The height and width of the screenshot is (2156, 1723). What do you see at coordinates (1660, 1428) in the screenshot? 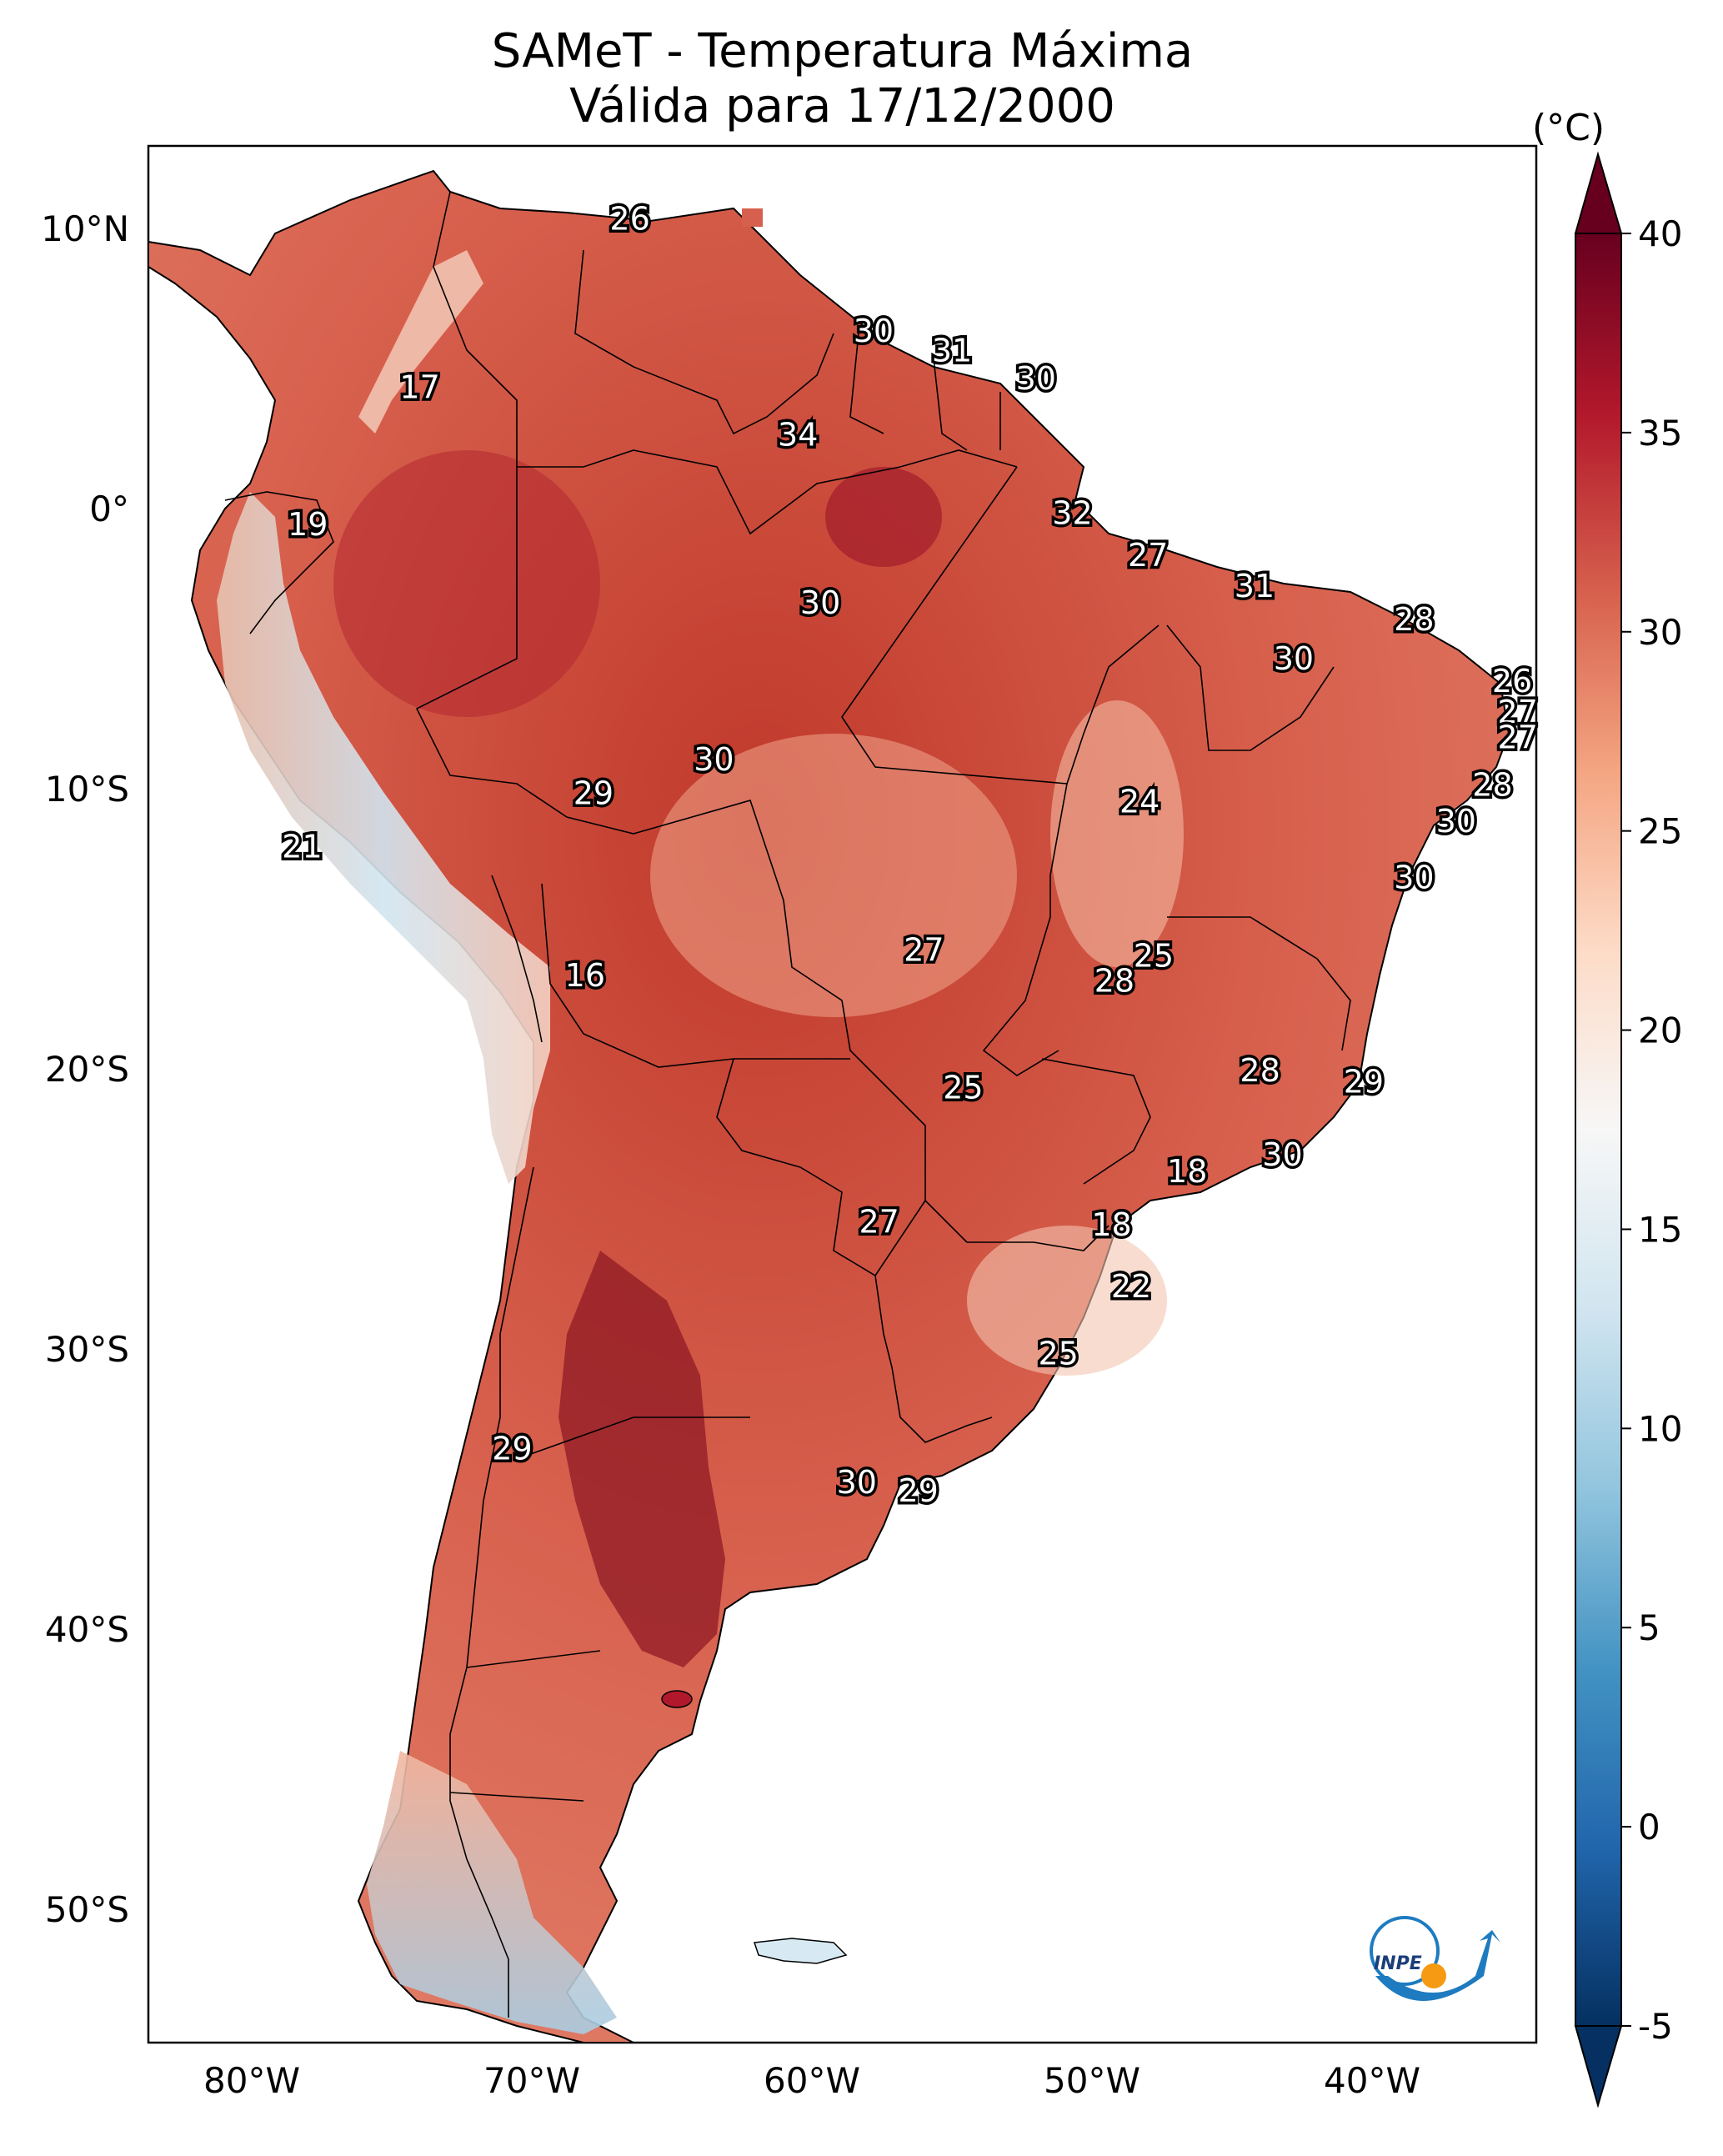
I see `colorbar-tick-label: 10` at bounding box center [1660, 1428].